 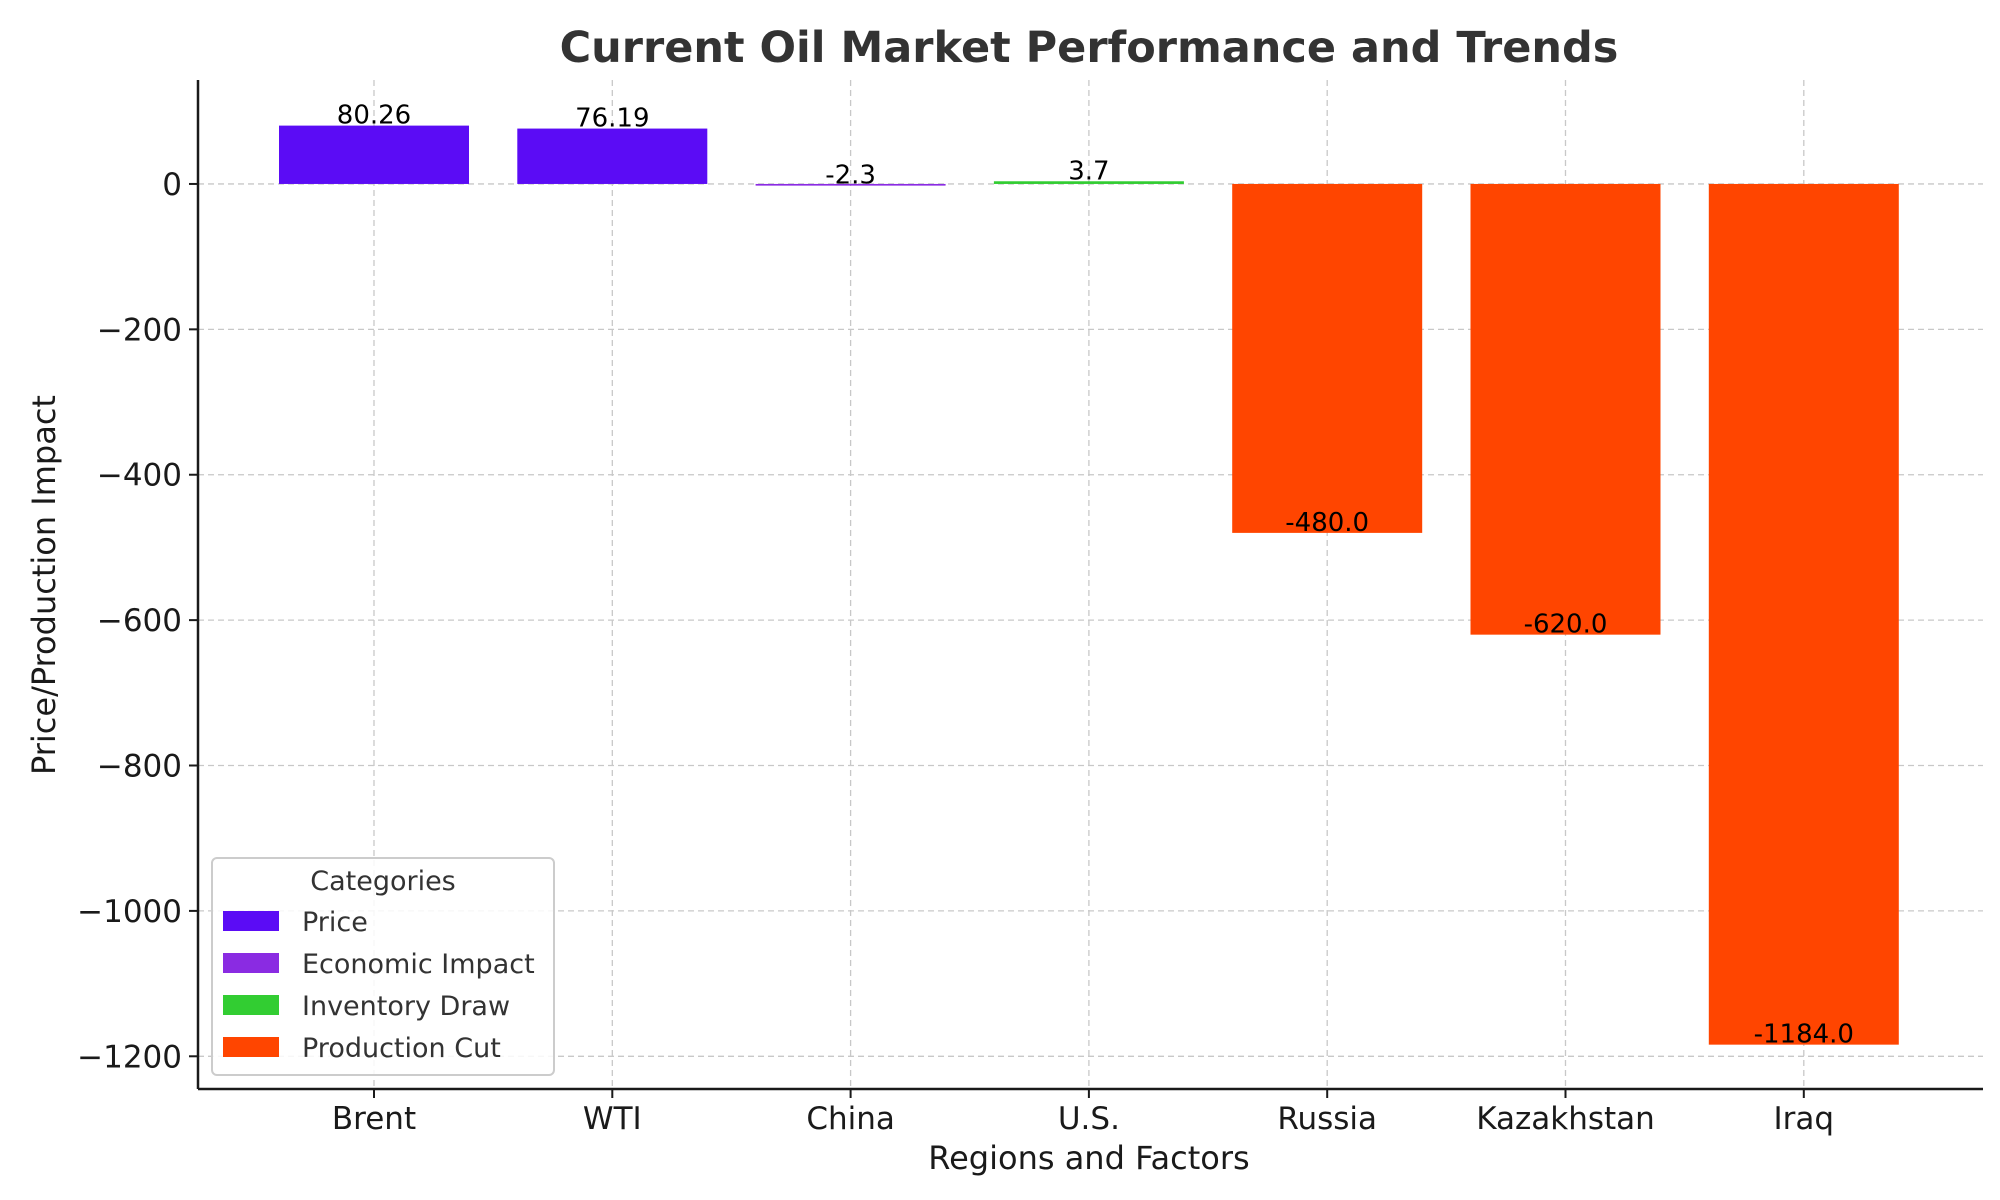 What do you see at coordinates (1327, 1119) in the screenshot?
I see `x-tick-label: Russia` at bounding box center [1327, 1119].